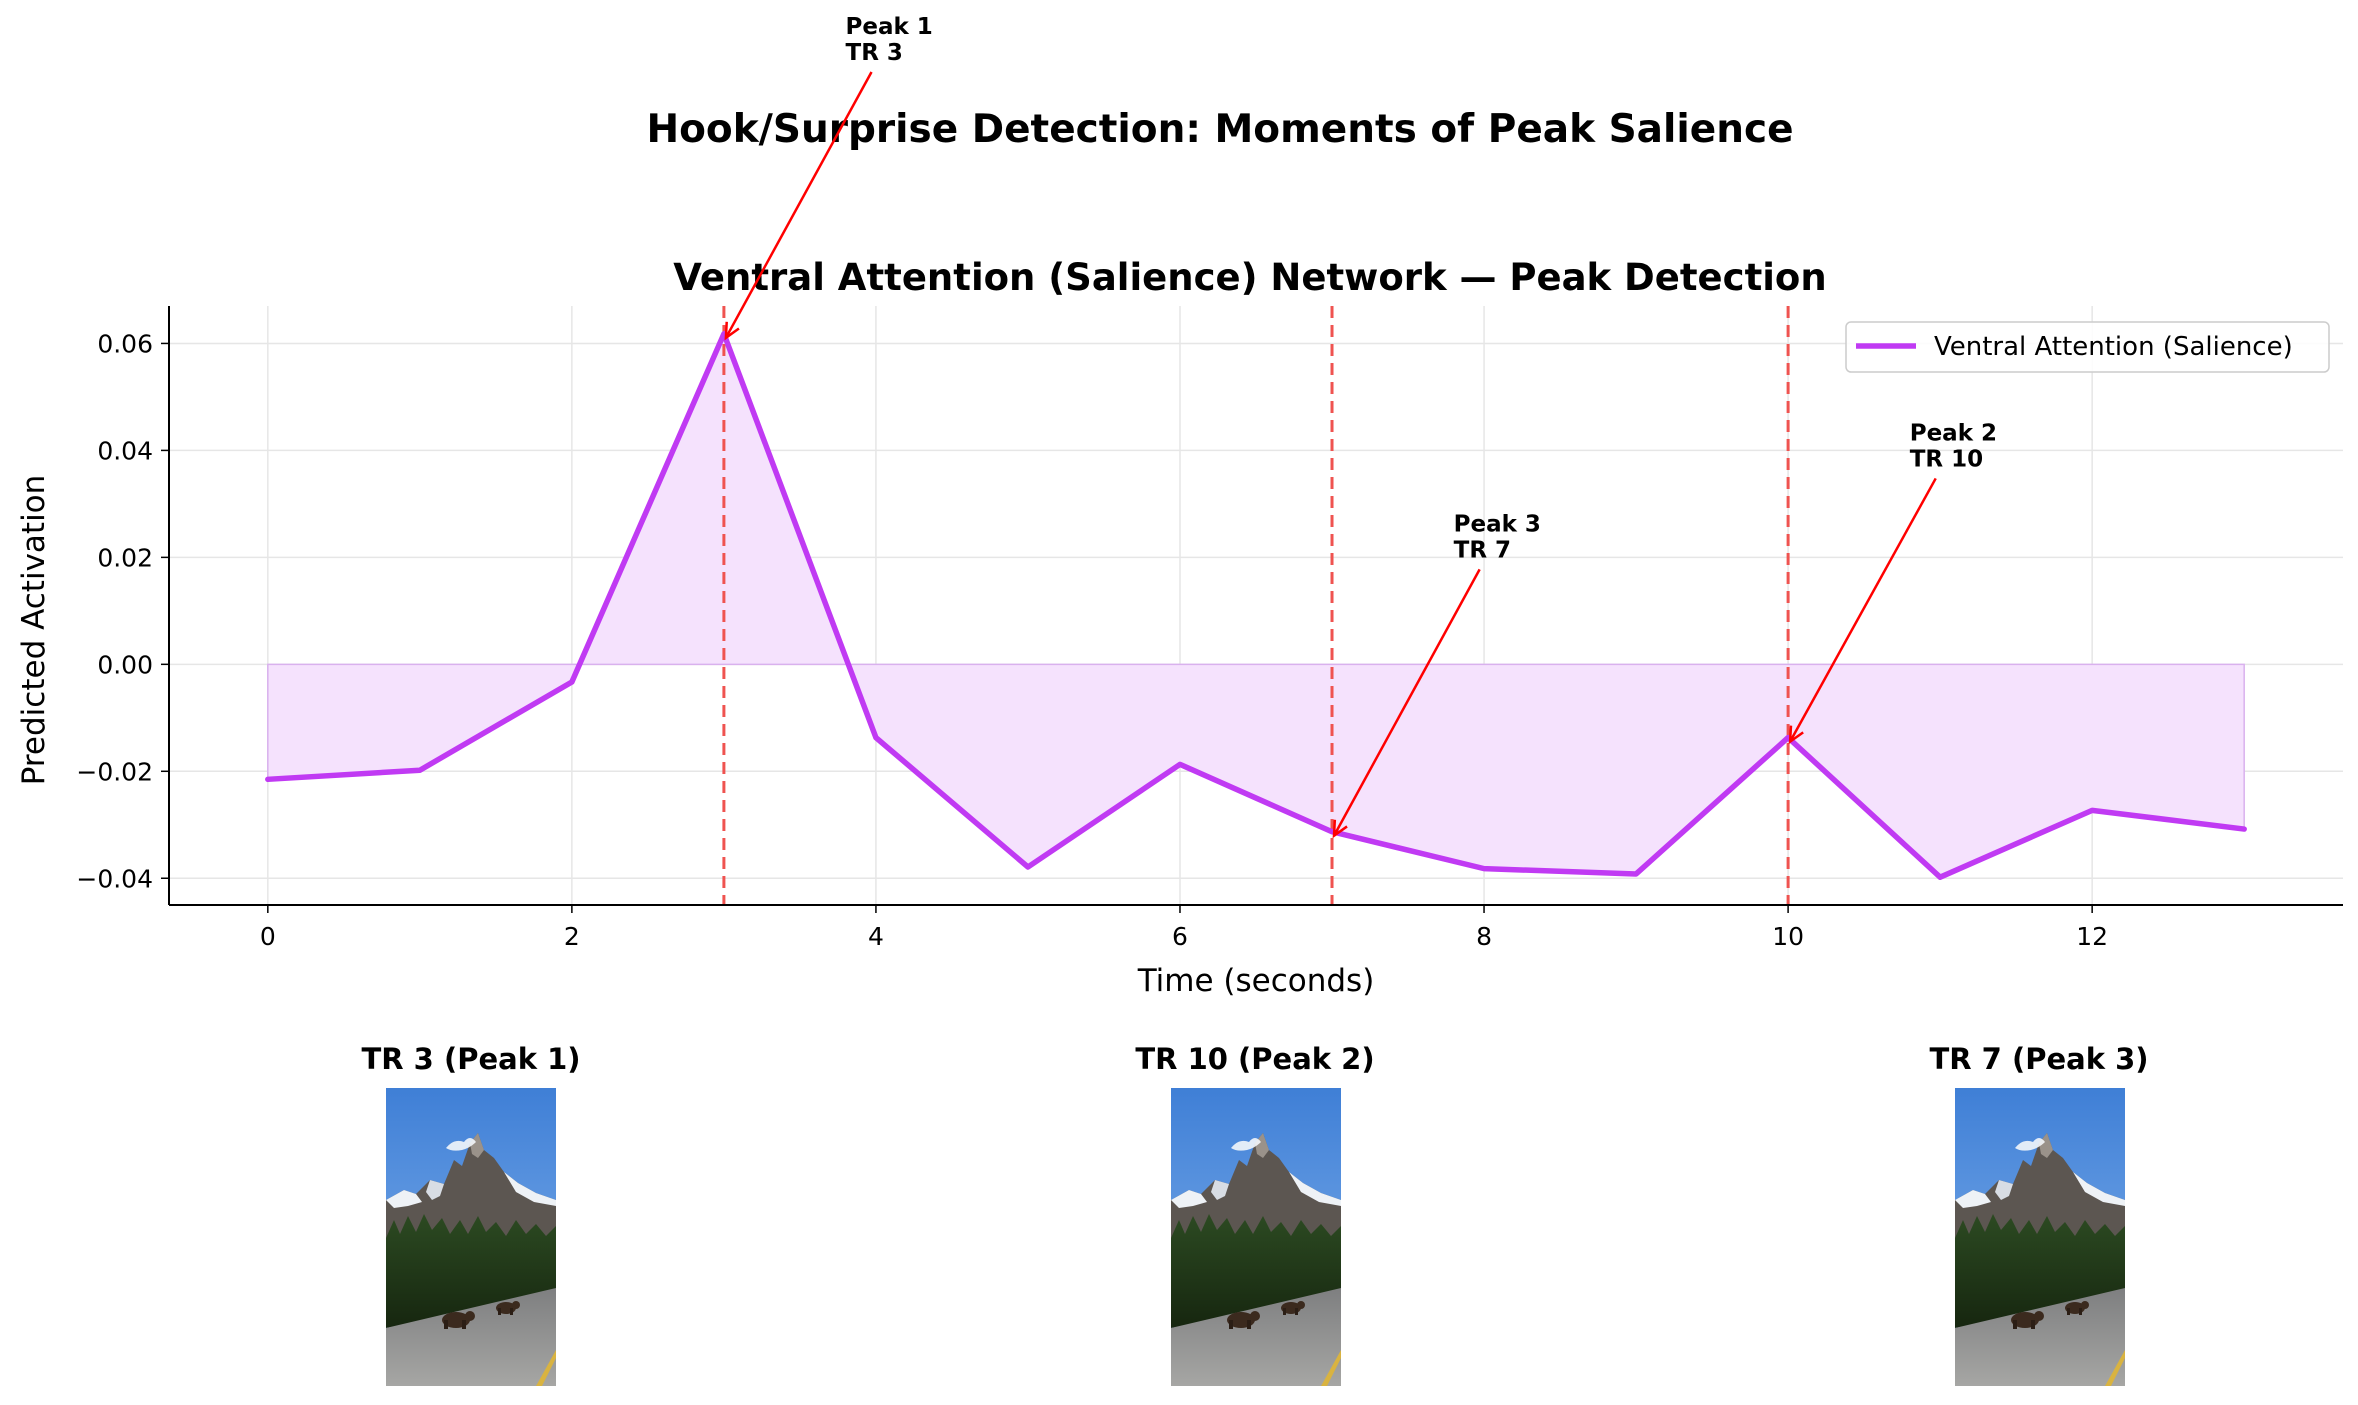 The image size is (2358, 1405). What do you see at coordinates (125, 450) in the screenshot?
I see `y-tick-label: 0.04` at bounding box center [125, 450].